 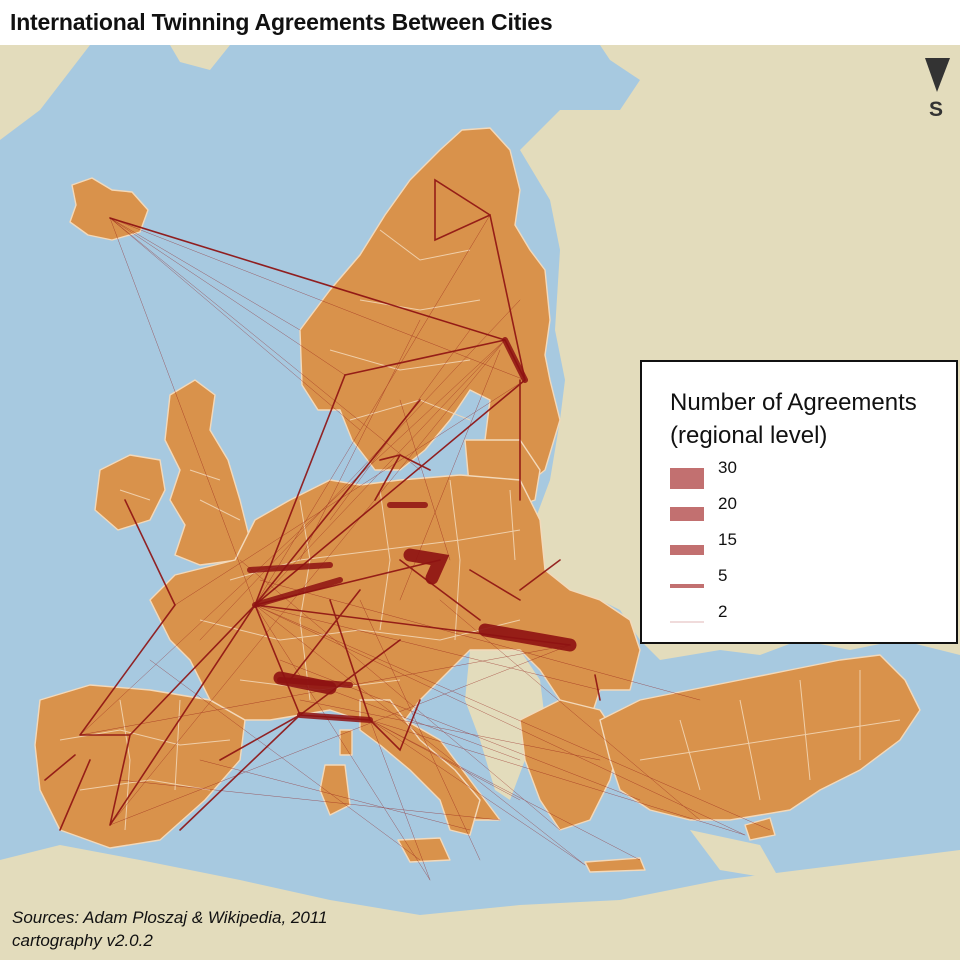 What do you see at coordinates (425, 621) in the screenshot?
I see `heavy-flows` at bounding box center [425, 621].